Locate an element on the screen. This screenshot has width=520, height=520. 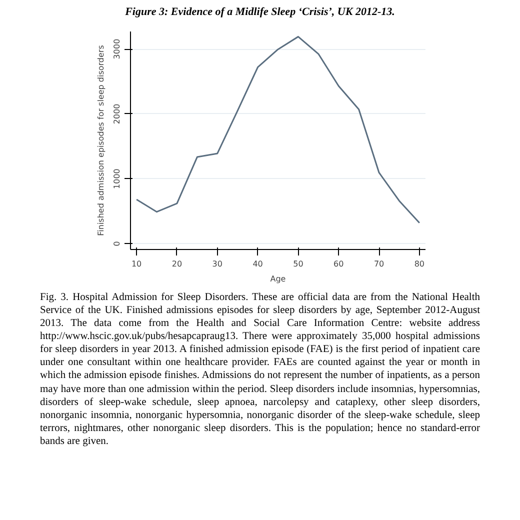
x-axis-title: Age is located at coordinates (278, 279).